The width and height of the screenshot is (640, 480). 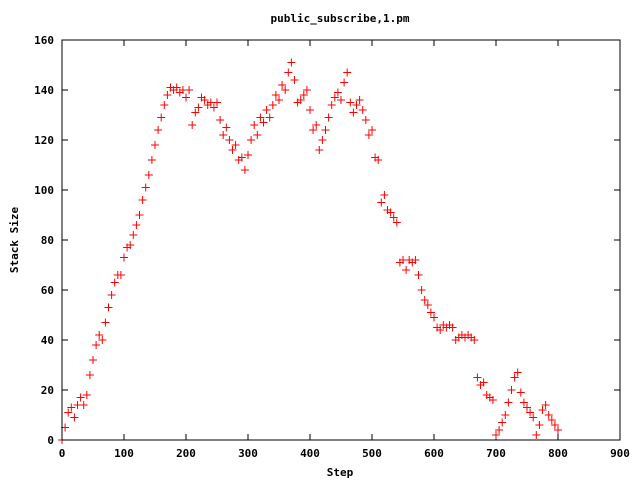 What do you see at coordinates (186, 453) in the screenshot?
I see `x-tick-label: 200` at bounding box center [186, 453].